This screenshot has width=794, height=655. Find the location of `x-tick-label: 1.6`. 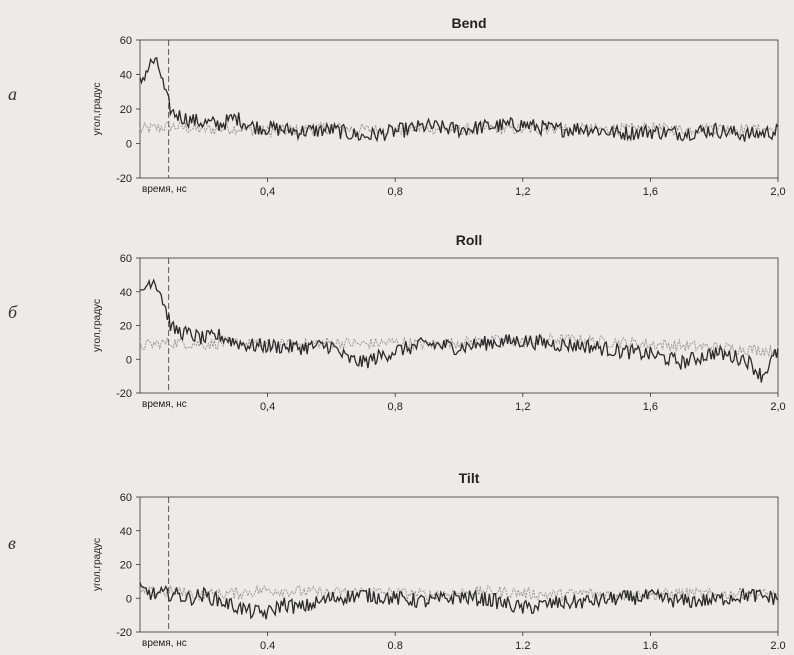

x-tick-label: 1.6 is located at coordinates (650, 646).